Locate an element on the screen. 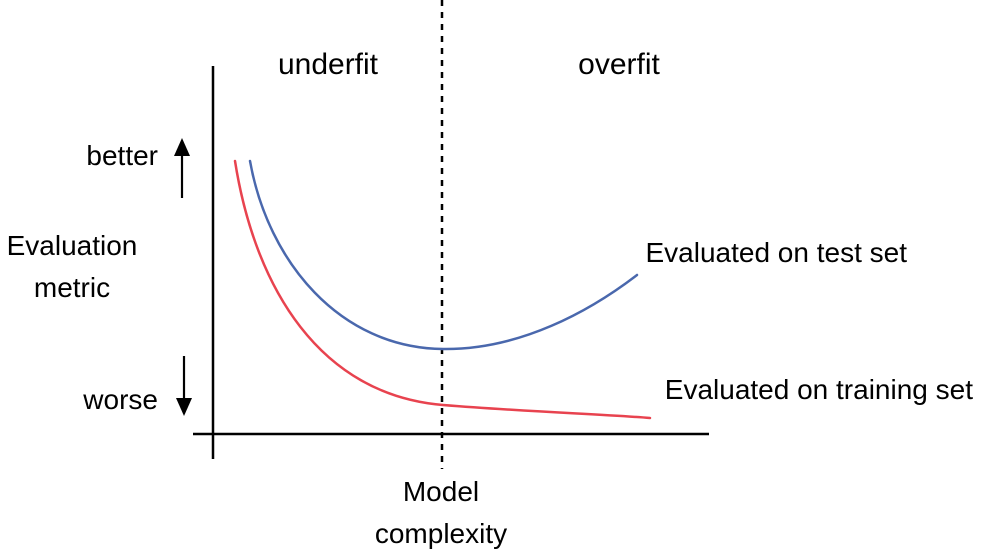 This screenshot has width=991, height=557. overfit-region-label: overfit is located at coordinates (619, 64).